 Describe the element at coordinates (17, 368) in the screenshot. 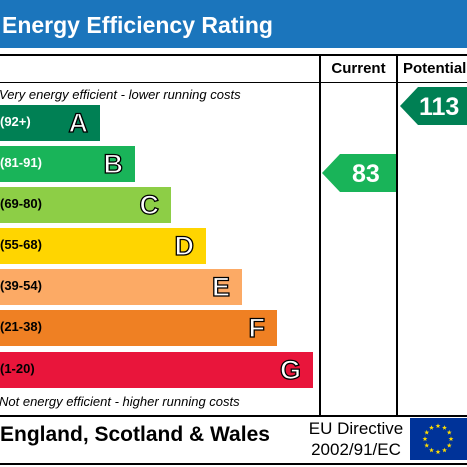

I see `band-range: (1-20)` at that location.